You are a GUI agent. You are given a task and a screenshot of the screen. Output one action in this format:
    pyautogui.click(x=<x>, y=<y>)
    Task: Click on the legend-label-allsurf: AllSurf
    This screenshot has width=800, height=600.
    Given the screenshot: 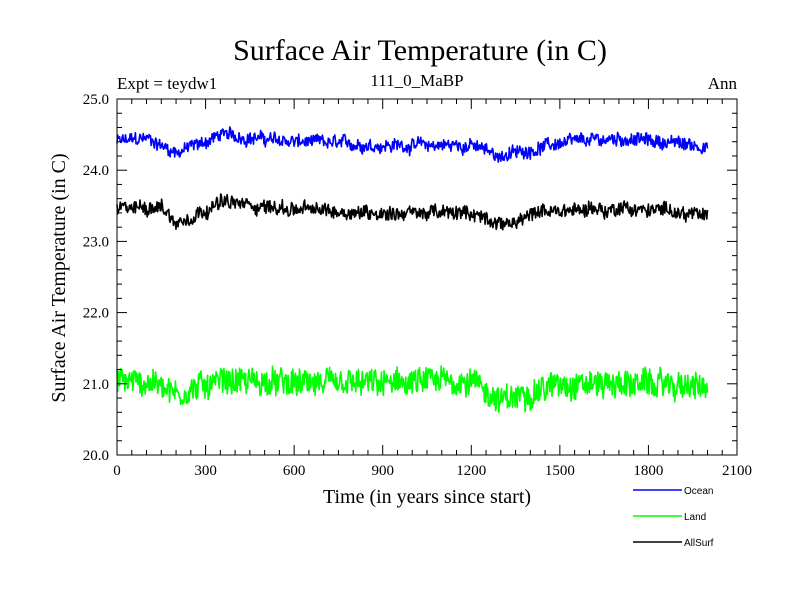 What is the action you would take?
    pyautogui.click(x=699, y=543)
    